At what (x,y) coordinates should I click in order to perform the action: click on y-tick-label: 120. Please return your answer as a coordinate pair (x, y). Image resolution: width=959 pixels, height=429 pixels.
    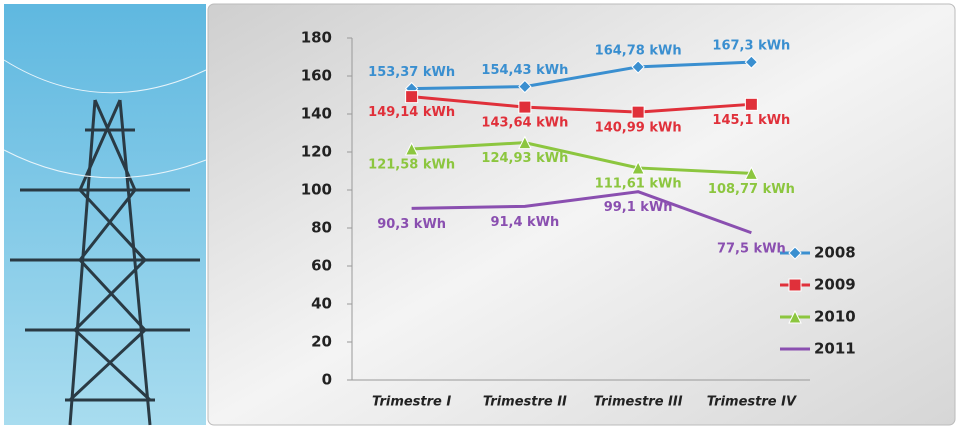
    Looking at the image, I should click on (316, 152).